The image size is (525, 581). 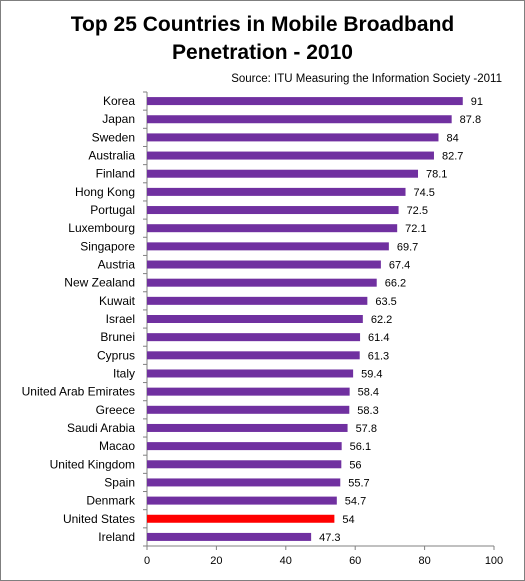 I want to click on chart-title-line-1: Top 25 Countries in Mobile Broadband, so click(x=262, y=24).